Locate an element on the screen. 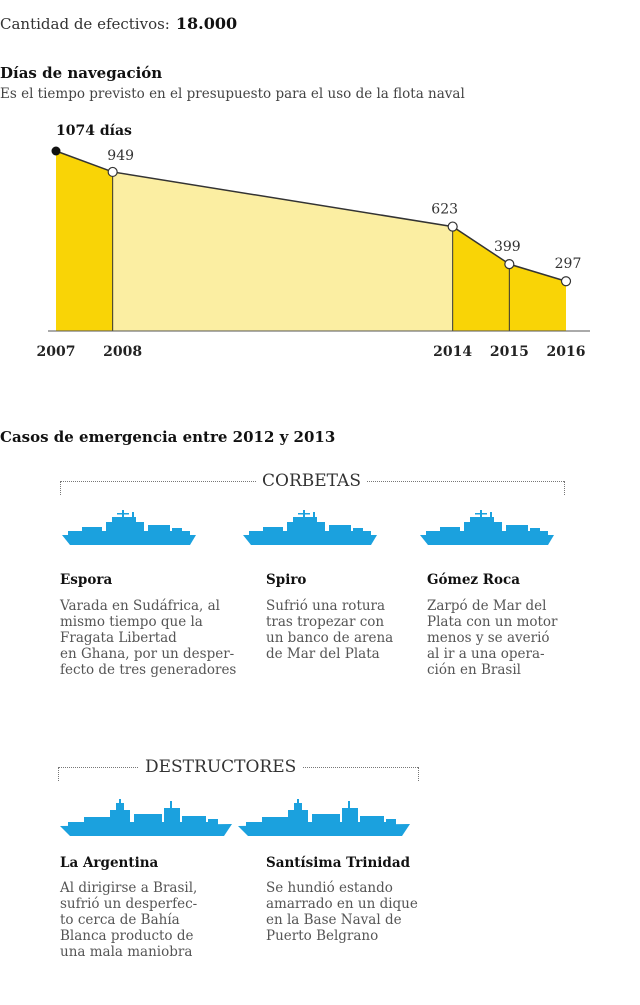 The height and width of the screenshot is (1005, 640). emergencias-title: Casos de emergencia entre 2012 y 2013 is located at coordinates (168, 437).